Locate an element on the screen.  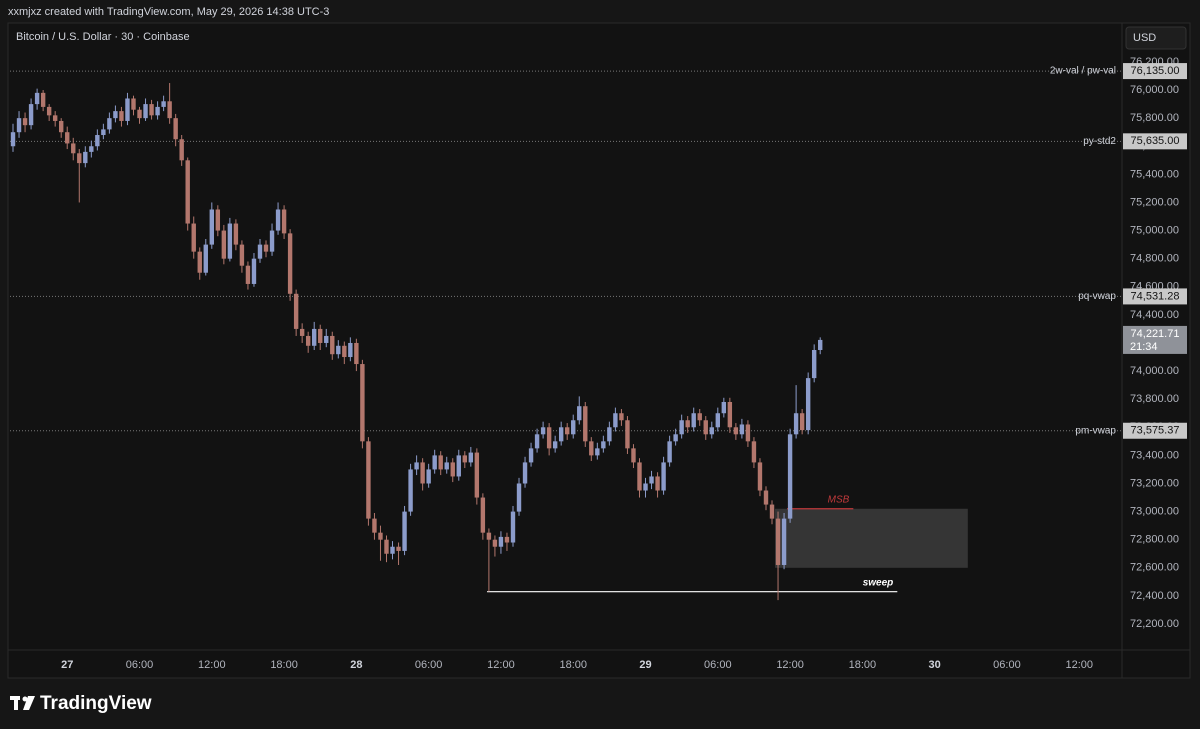
y-tick-label: 72,600.00 is located at coordinates (1154, 568).